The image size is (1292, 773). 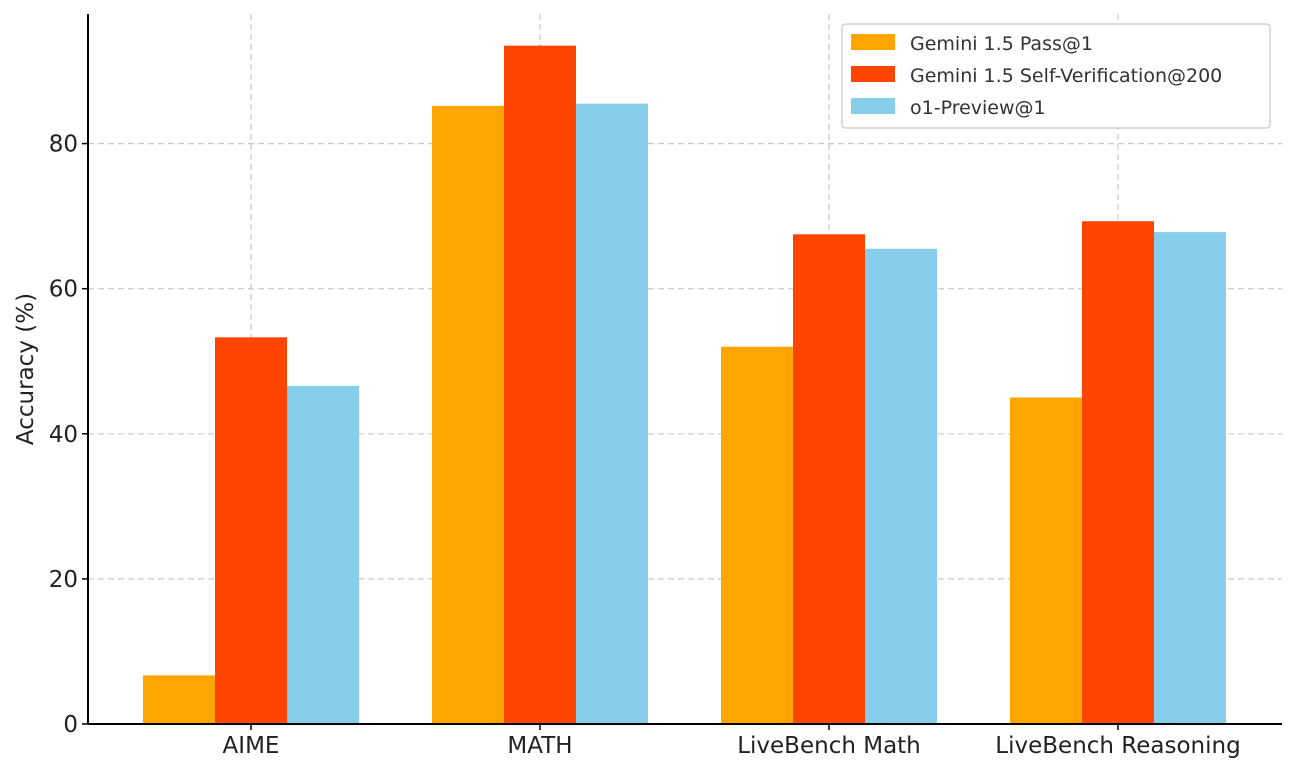 I want to click on y-tick-label: 60, so click(x=63, y=290).